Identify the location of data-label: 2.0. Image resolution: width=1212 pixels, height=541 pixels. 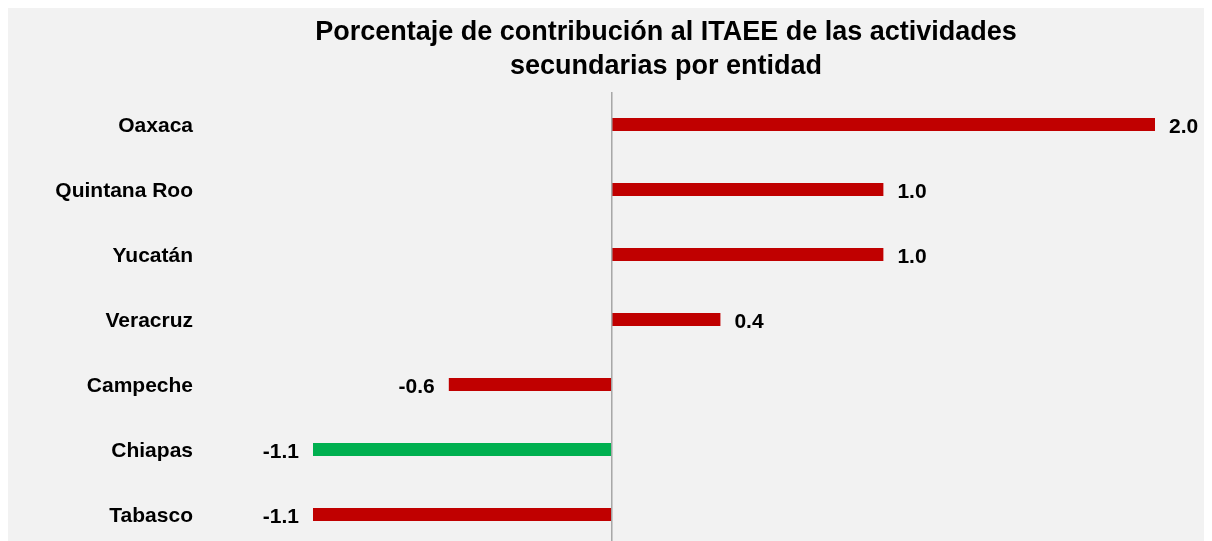
(1184, 125).